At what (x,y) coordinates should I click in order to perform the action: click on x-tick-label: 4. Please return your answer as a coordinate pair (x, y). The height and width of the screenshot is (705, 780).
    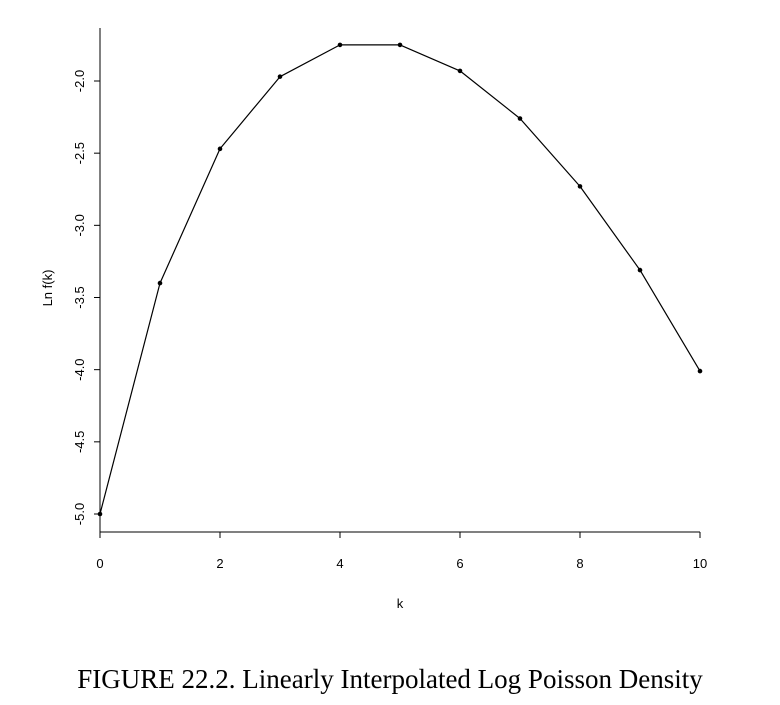
    Looking at the image, I should click on (339, 563).